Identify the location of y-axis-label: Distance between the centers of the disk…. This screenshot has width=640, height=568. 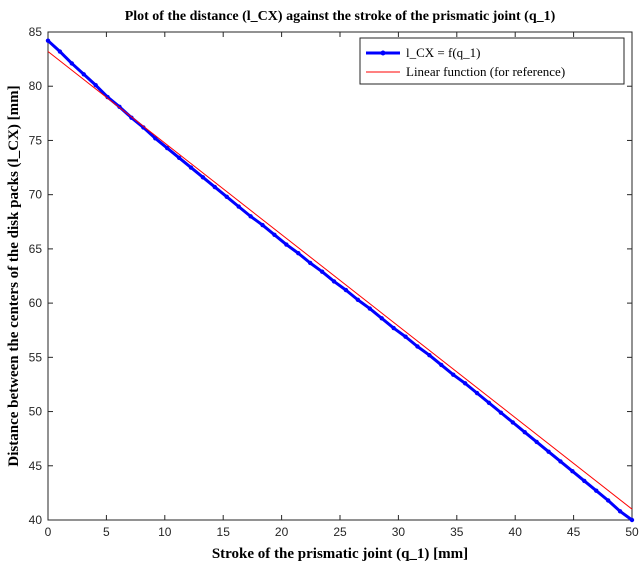
(14, 275).